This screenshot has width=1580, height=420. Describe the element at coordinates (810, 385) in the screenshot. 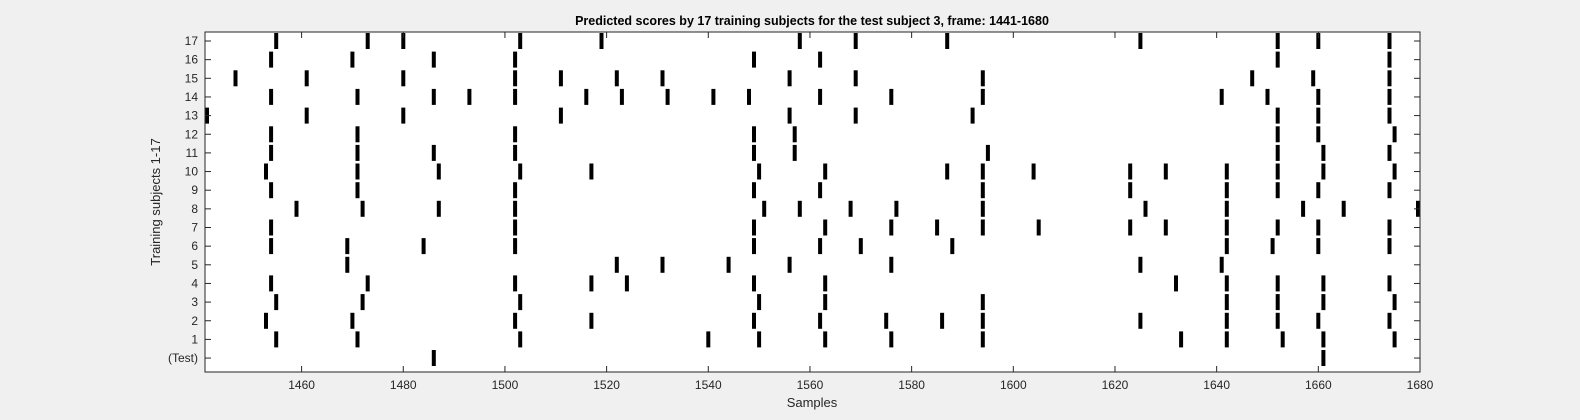

I see `x-tick-label: 1560` at that location.